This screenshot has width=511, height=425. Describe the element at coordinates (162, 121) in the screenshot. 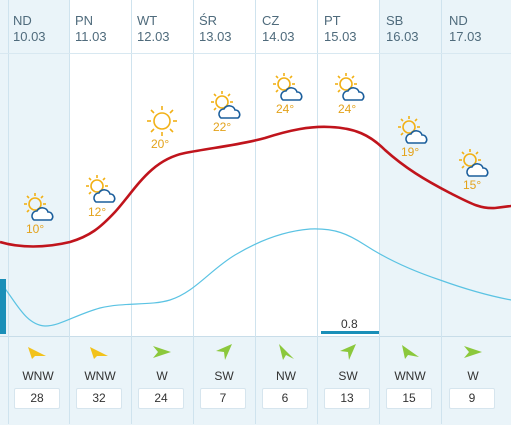

I see `sun-icon` at that location.